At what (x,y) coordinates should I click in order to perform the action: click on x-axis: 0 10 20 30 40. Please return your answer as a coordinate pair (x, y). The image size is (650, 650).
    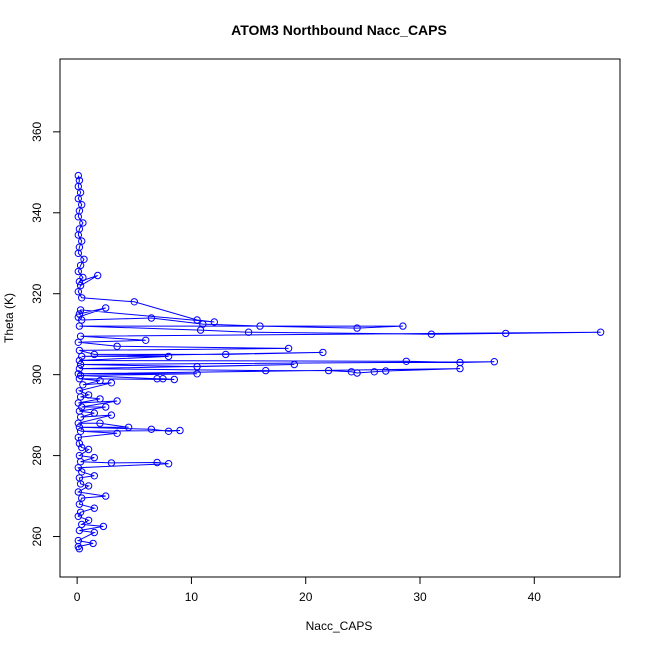
    Looking at the image, I should click on (308, 590).